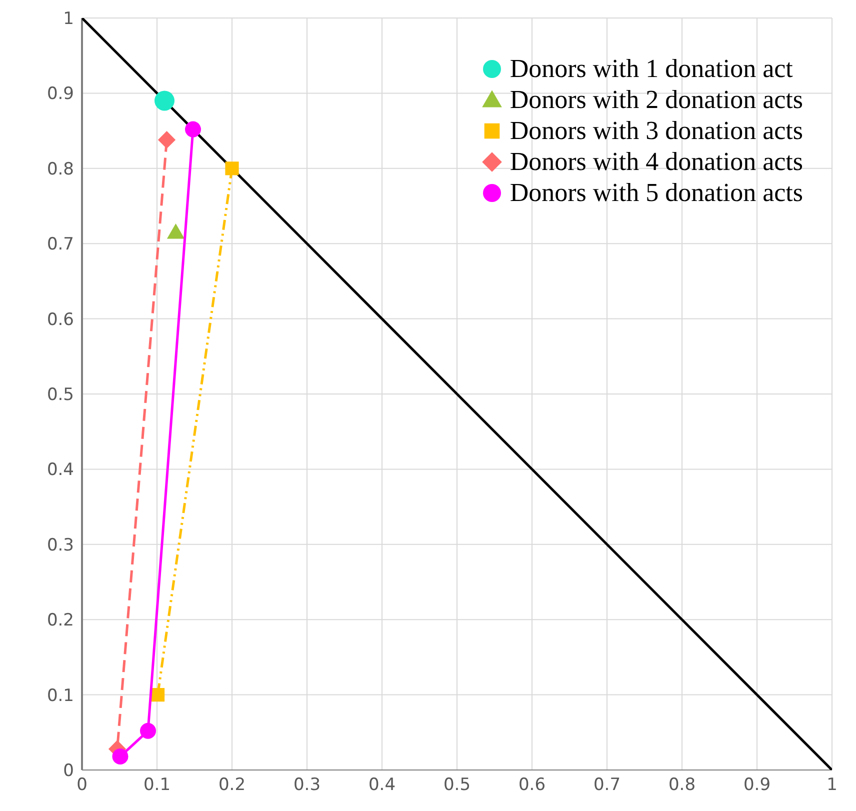 The width and height of the screenshot is (856, 811). Describe the element at coordinates (60, 395) in the screenshot. I see `y-tick-label: 0.5` at that location.